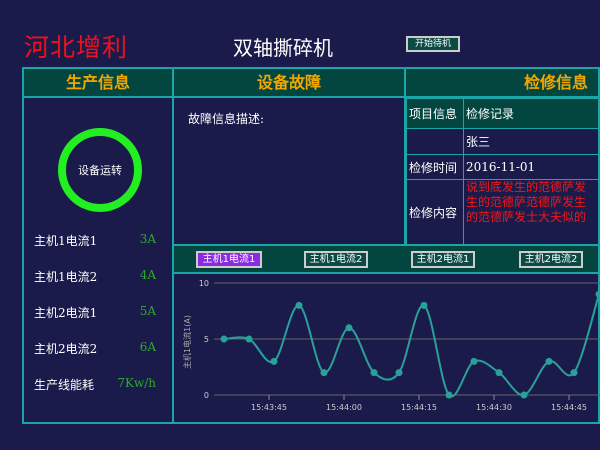 This screenshot has height=450, width=600. Describe the element at coordinates (435, 212) in the screenshot. I see `cell-content-label: 检修内容` at that location.